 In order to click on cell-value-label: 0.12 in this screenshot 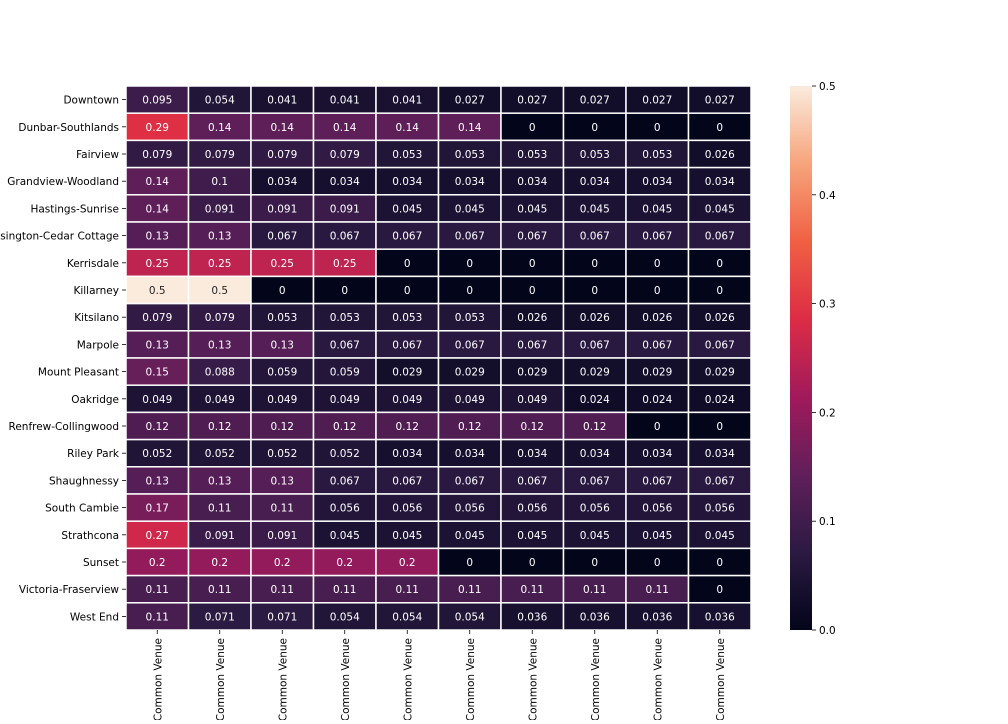, I will do `click(344, 427)`.